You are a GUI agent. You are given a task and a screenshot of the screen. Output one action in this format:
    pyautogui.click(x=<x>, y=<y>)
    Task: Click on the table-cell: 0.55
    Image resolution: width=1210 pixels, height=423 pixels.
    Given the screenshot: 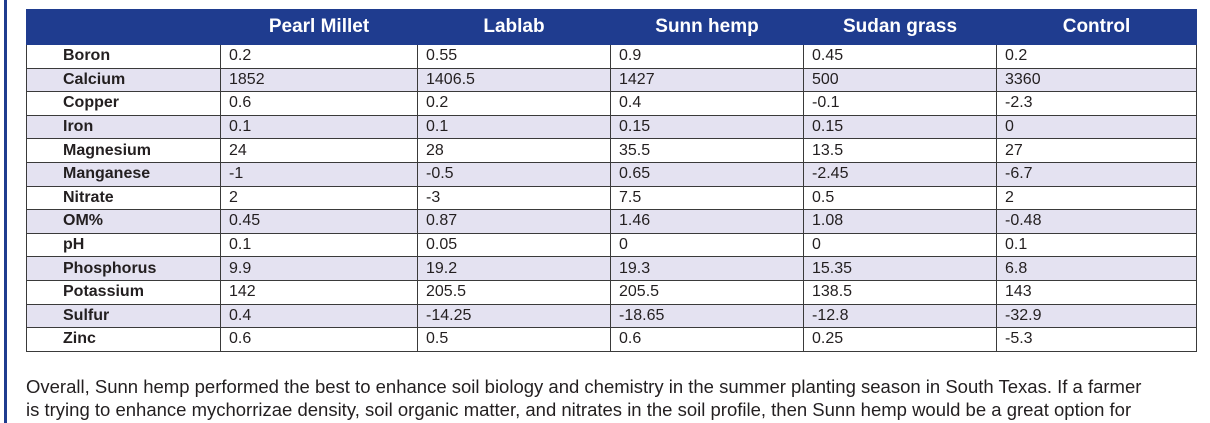 What is the action you would take?
    pyautogui.click(x=514, y=56)
    